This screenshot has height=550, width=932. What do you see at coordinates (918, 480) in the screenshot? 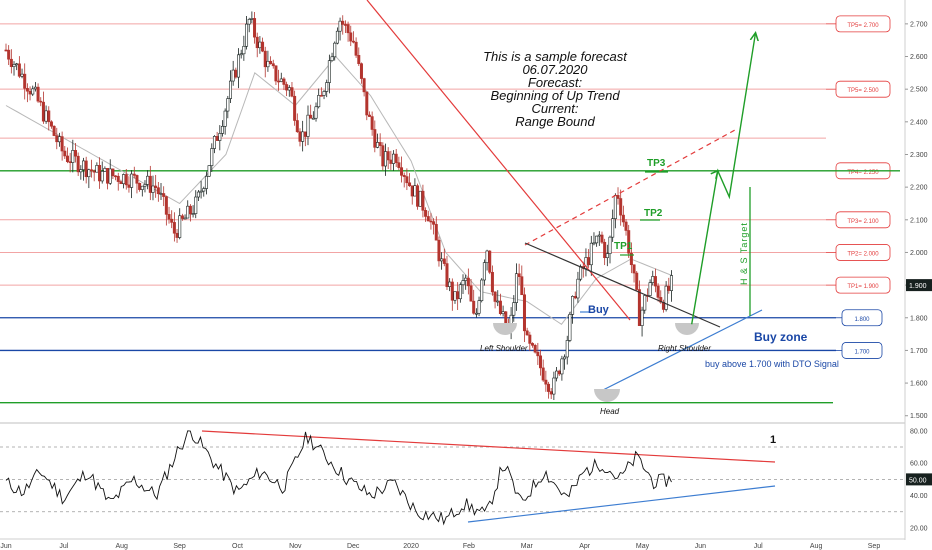
I see `oscillator-last-label: 50.00` at bounding box center [918, 480].